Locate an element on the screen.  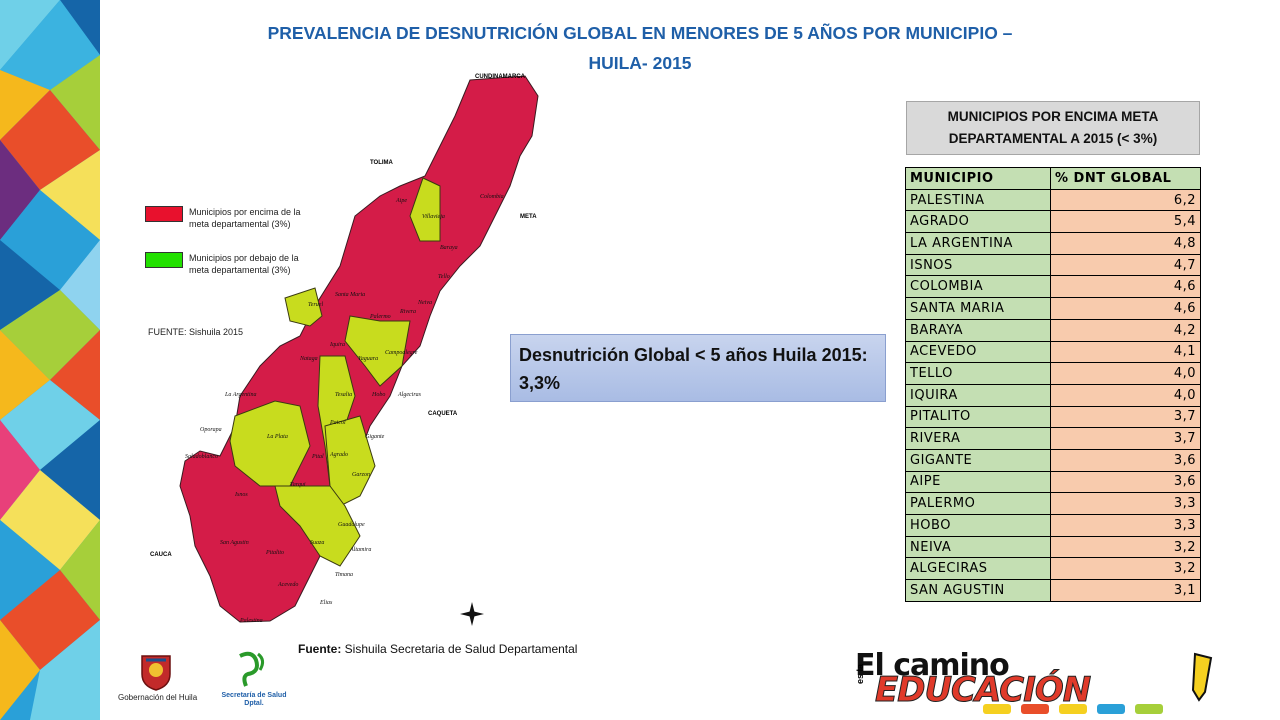
svg-text: Timana is located at coordinates (344, 575).